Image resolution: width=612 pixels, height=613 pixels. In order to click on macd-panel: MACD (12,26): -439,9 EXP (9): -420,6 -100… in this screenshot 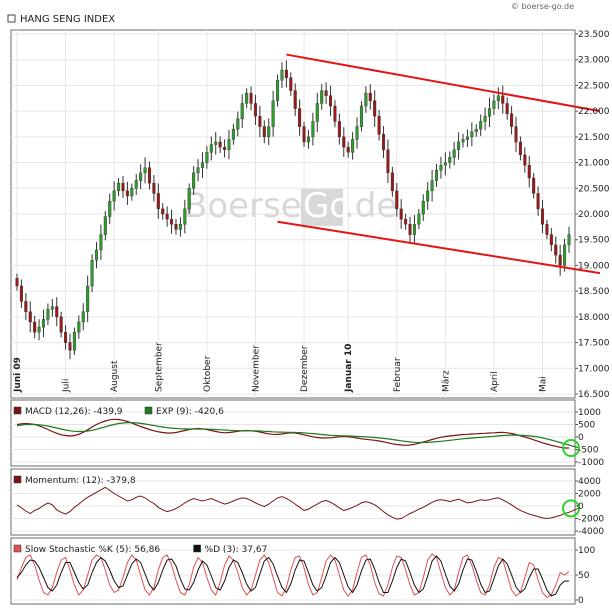, I will do `click(307, 433)`.